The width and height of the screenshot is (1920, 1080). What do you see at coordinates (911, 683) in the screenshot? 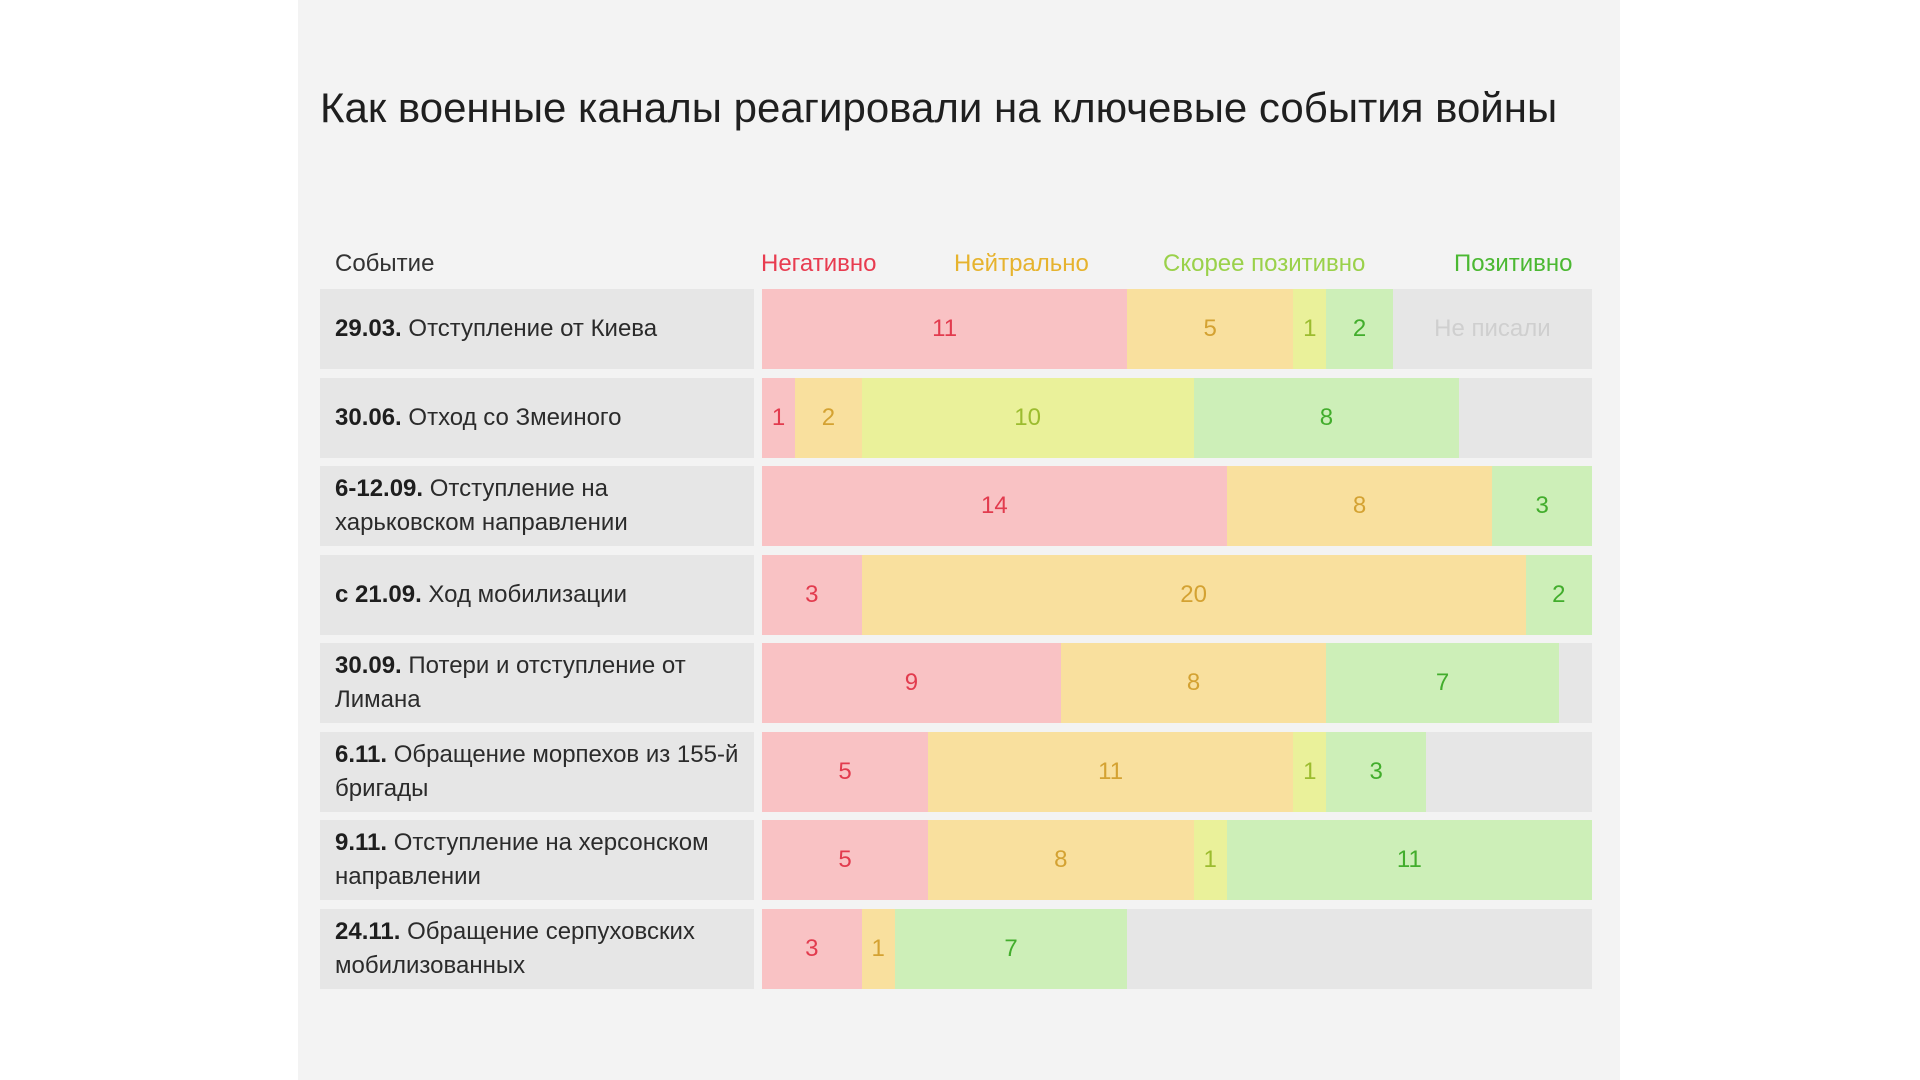
I see `bar-segment-neg: 9` at bounding box center [911, 683].